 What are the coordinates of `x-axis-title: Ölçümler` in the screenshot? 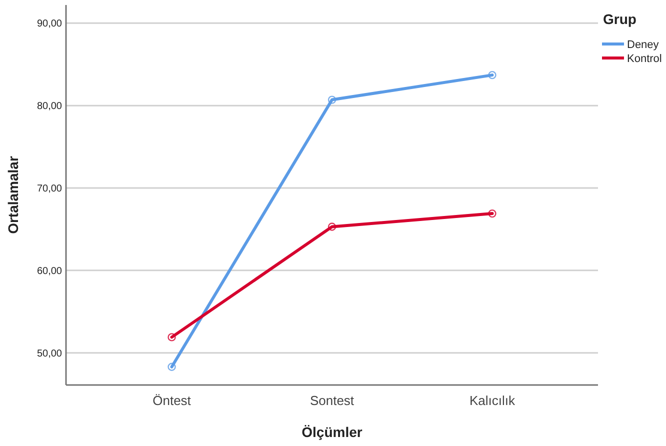 It's located at (332, 432).